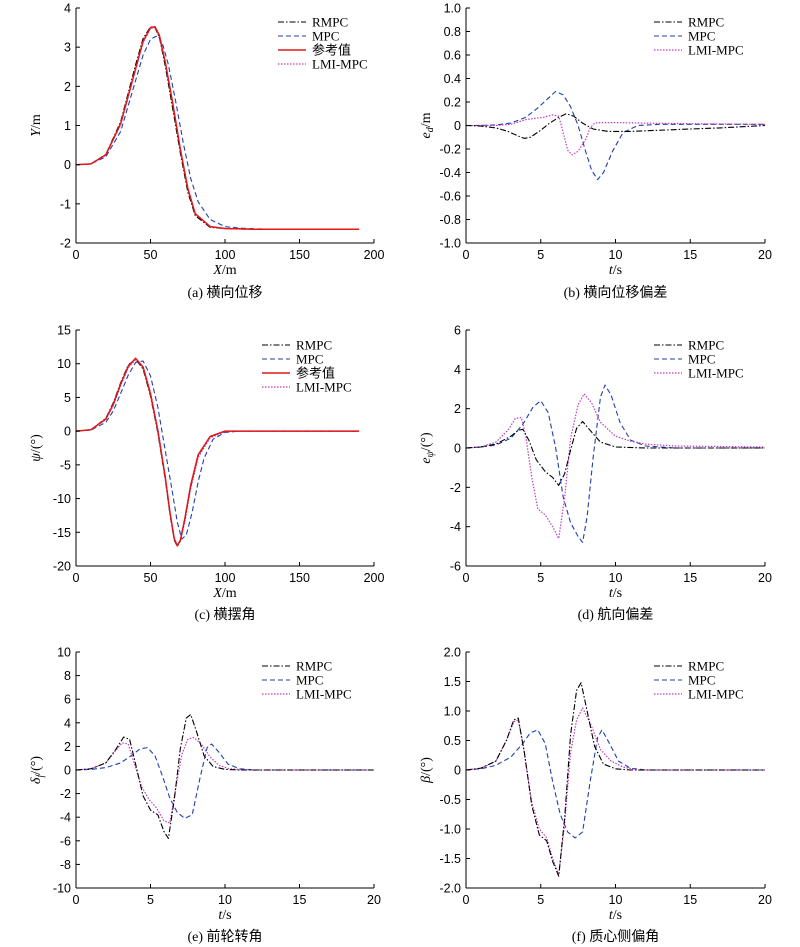 This screenshot has width=800, height=947. What do you see at coordinates (452, 32) in the screenshot?
I see `y-tick-label: 0.8` at bounding box center [452, 32].